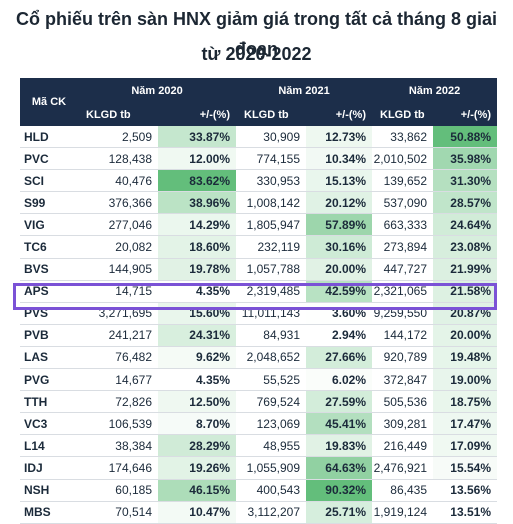  I want to click on klgd-2022-cell: 33,862, so click(402, 137).